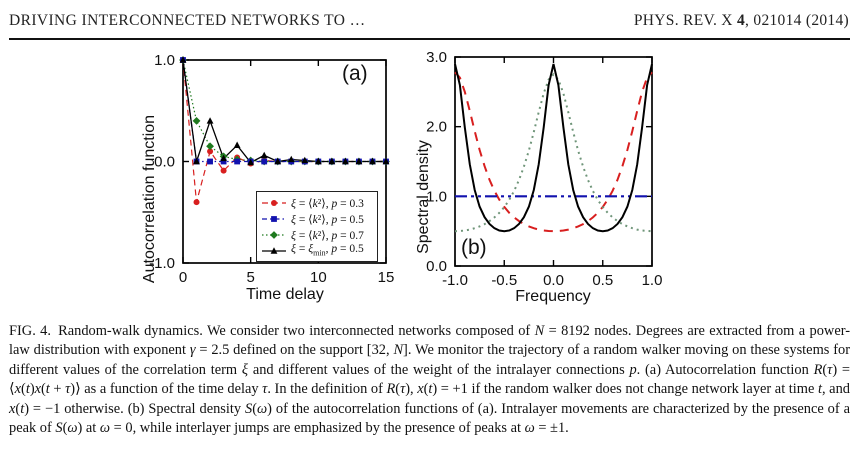 The height and width of the screenshot is (470, 858). Describe the element at coordinates (327, 219) in the screenshot. I see `legend-label: ξ = ⟨k²⟩, p = 0.5` at that location.